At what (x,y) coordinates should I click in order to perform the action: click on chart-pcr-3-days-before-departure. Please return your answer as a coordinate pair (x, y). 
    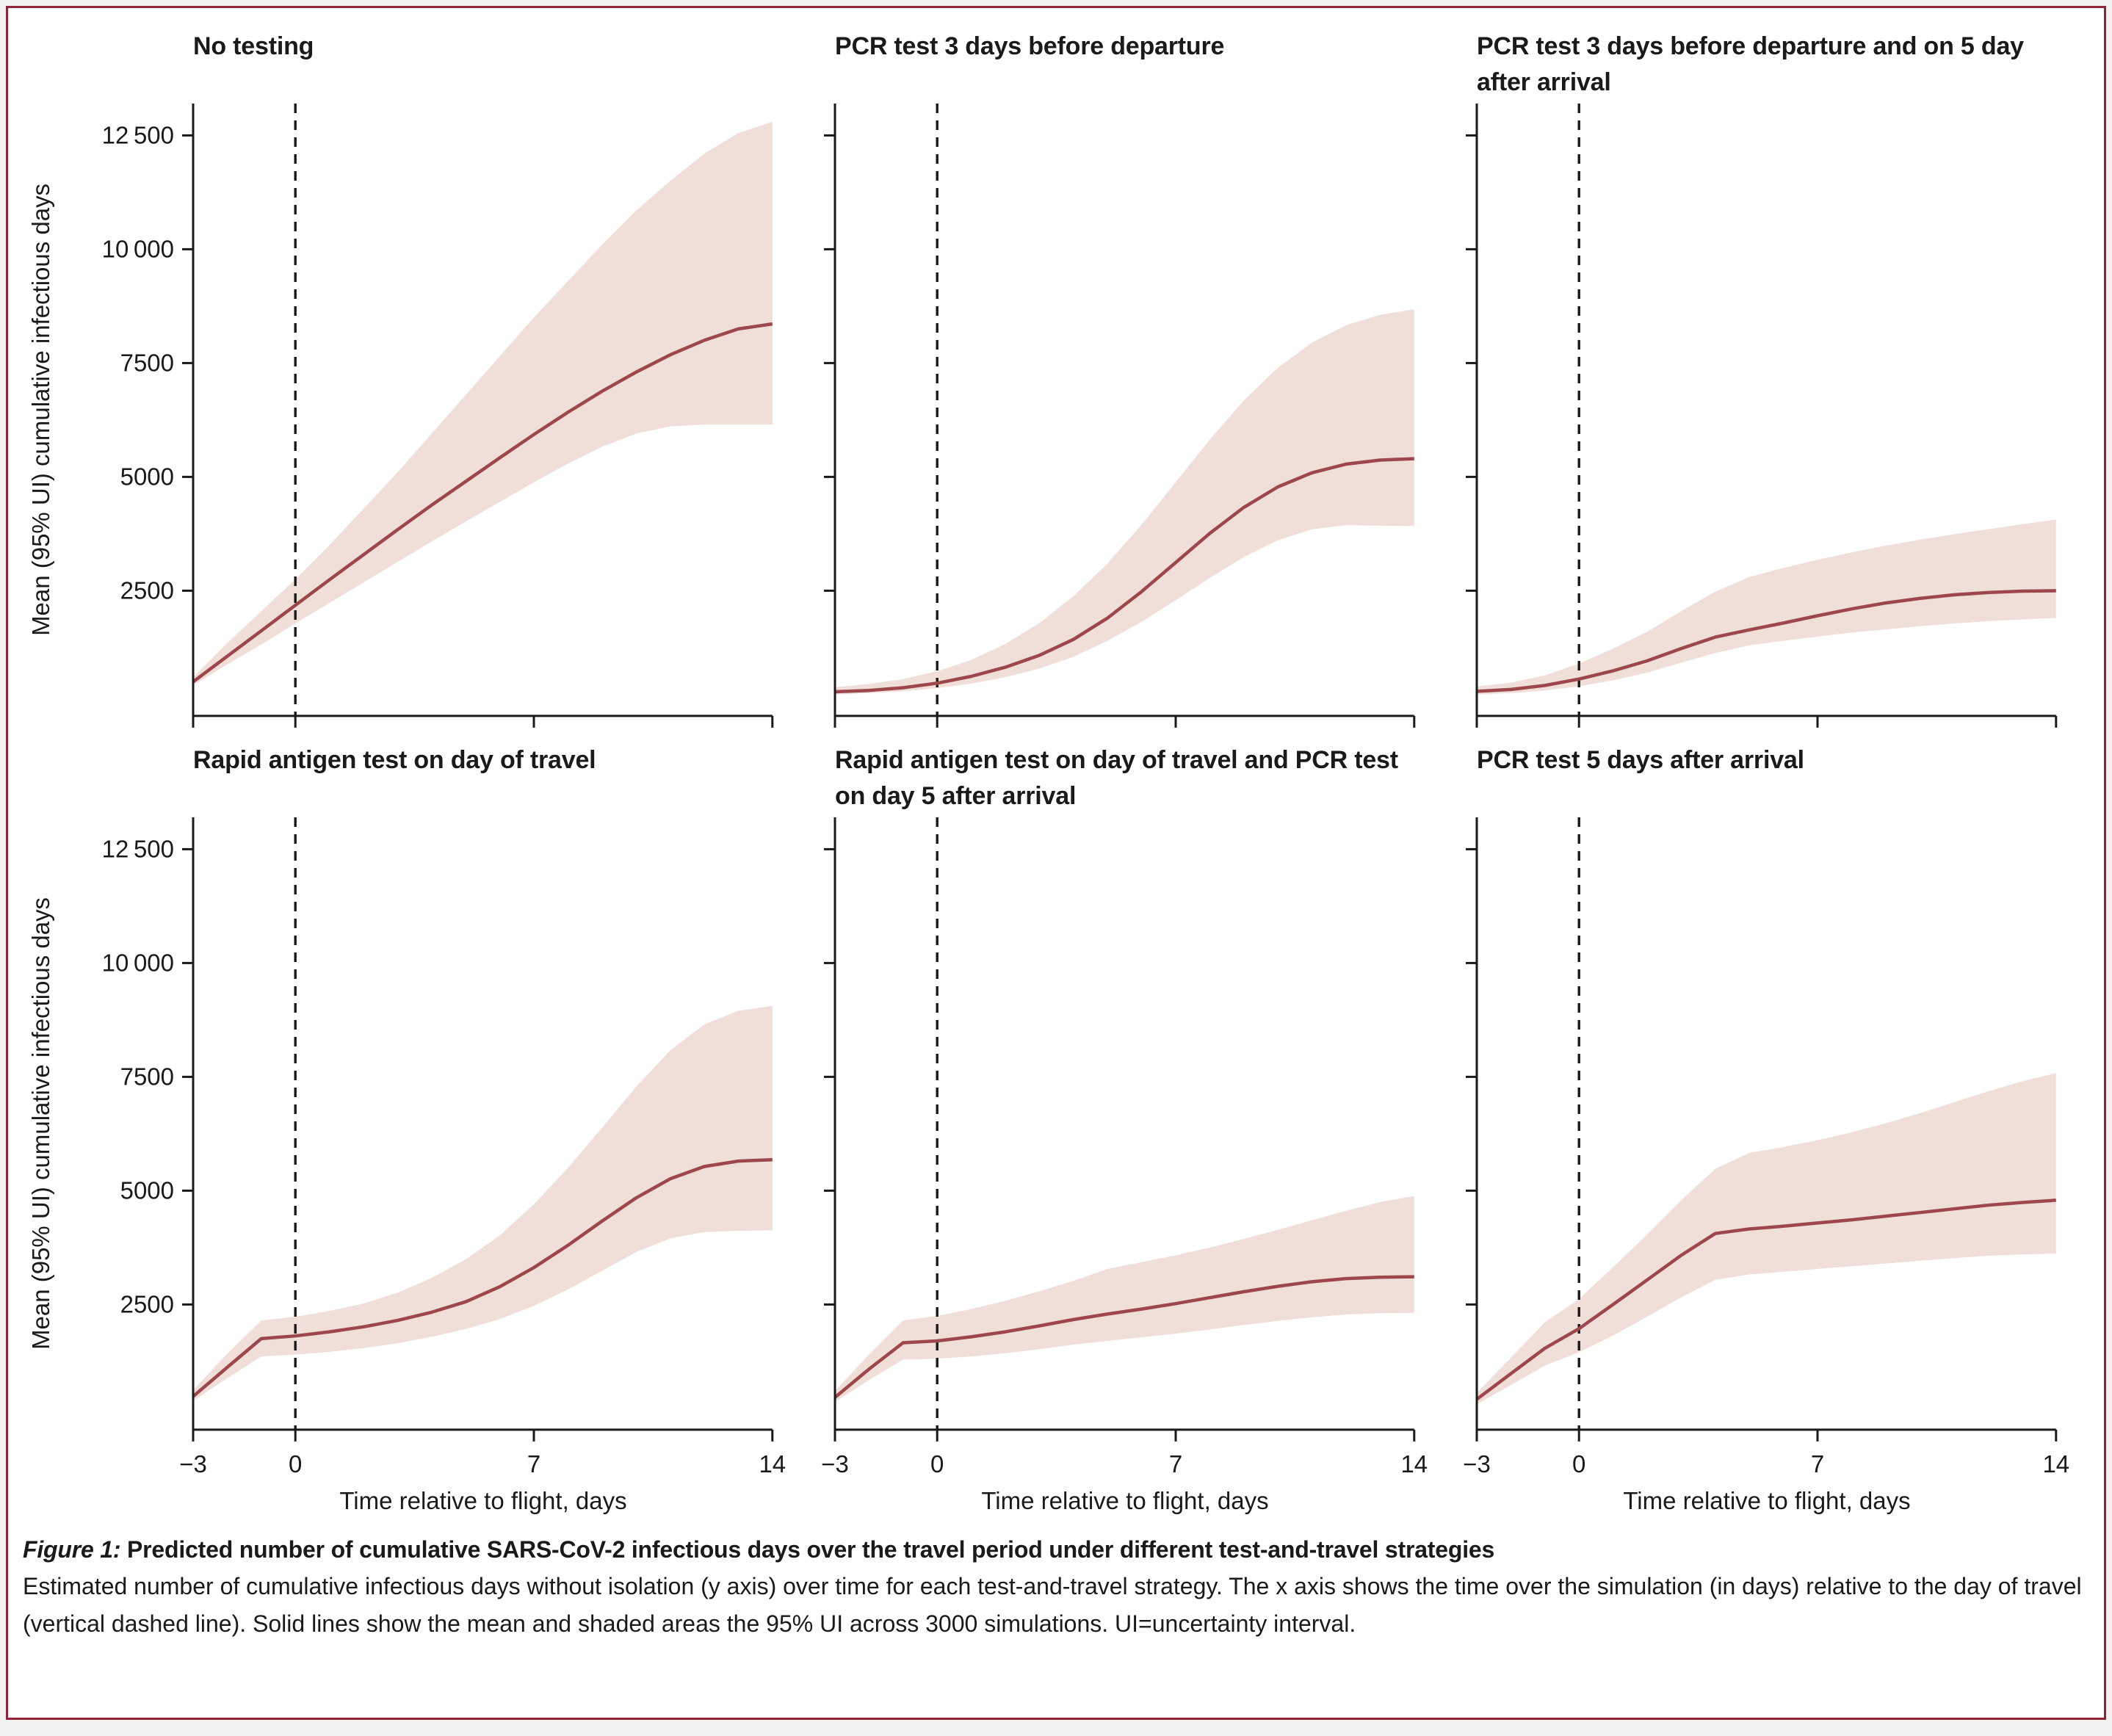
    Looking at the image, I should click on (1120, 415).